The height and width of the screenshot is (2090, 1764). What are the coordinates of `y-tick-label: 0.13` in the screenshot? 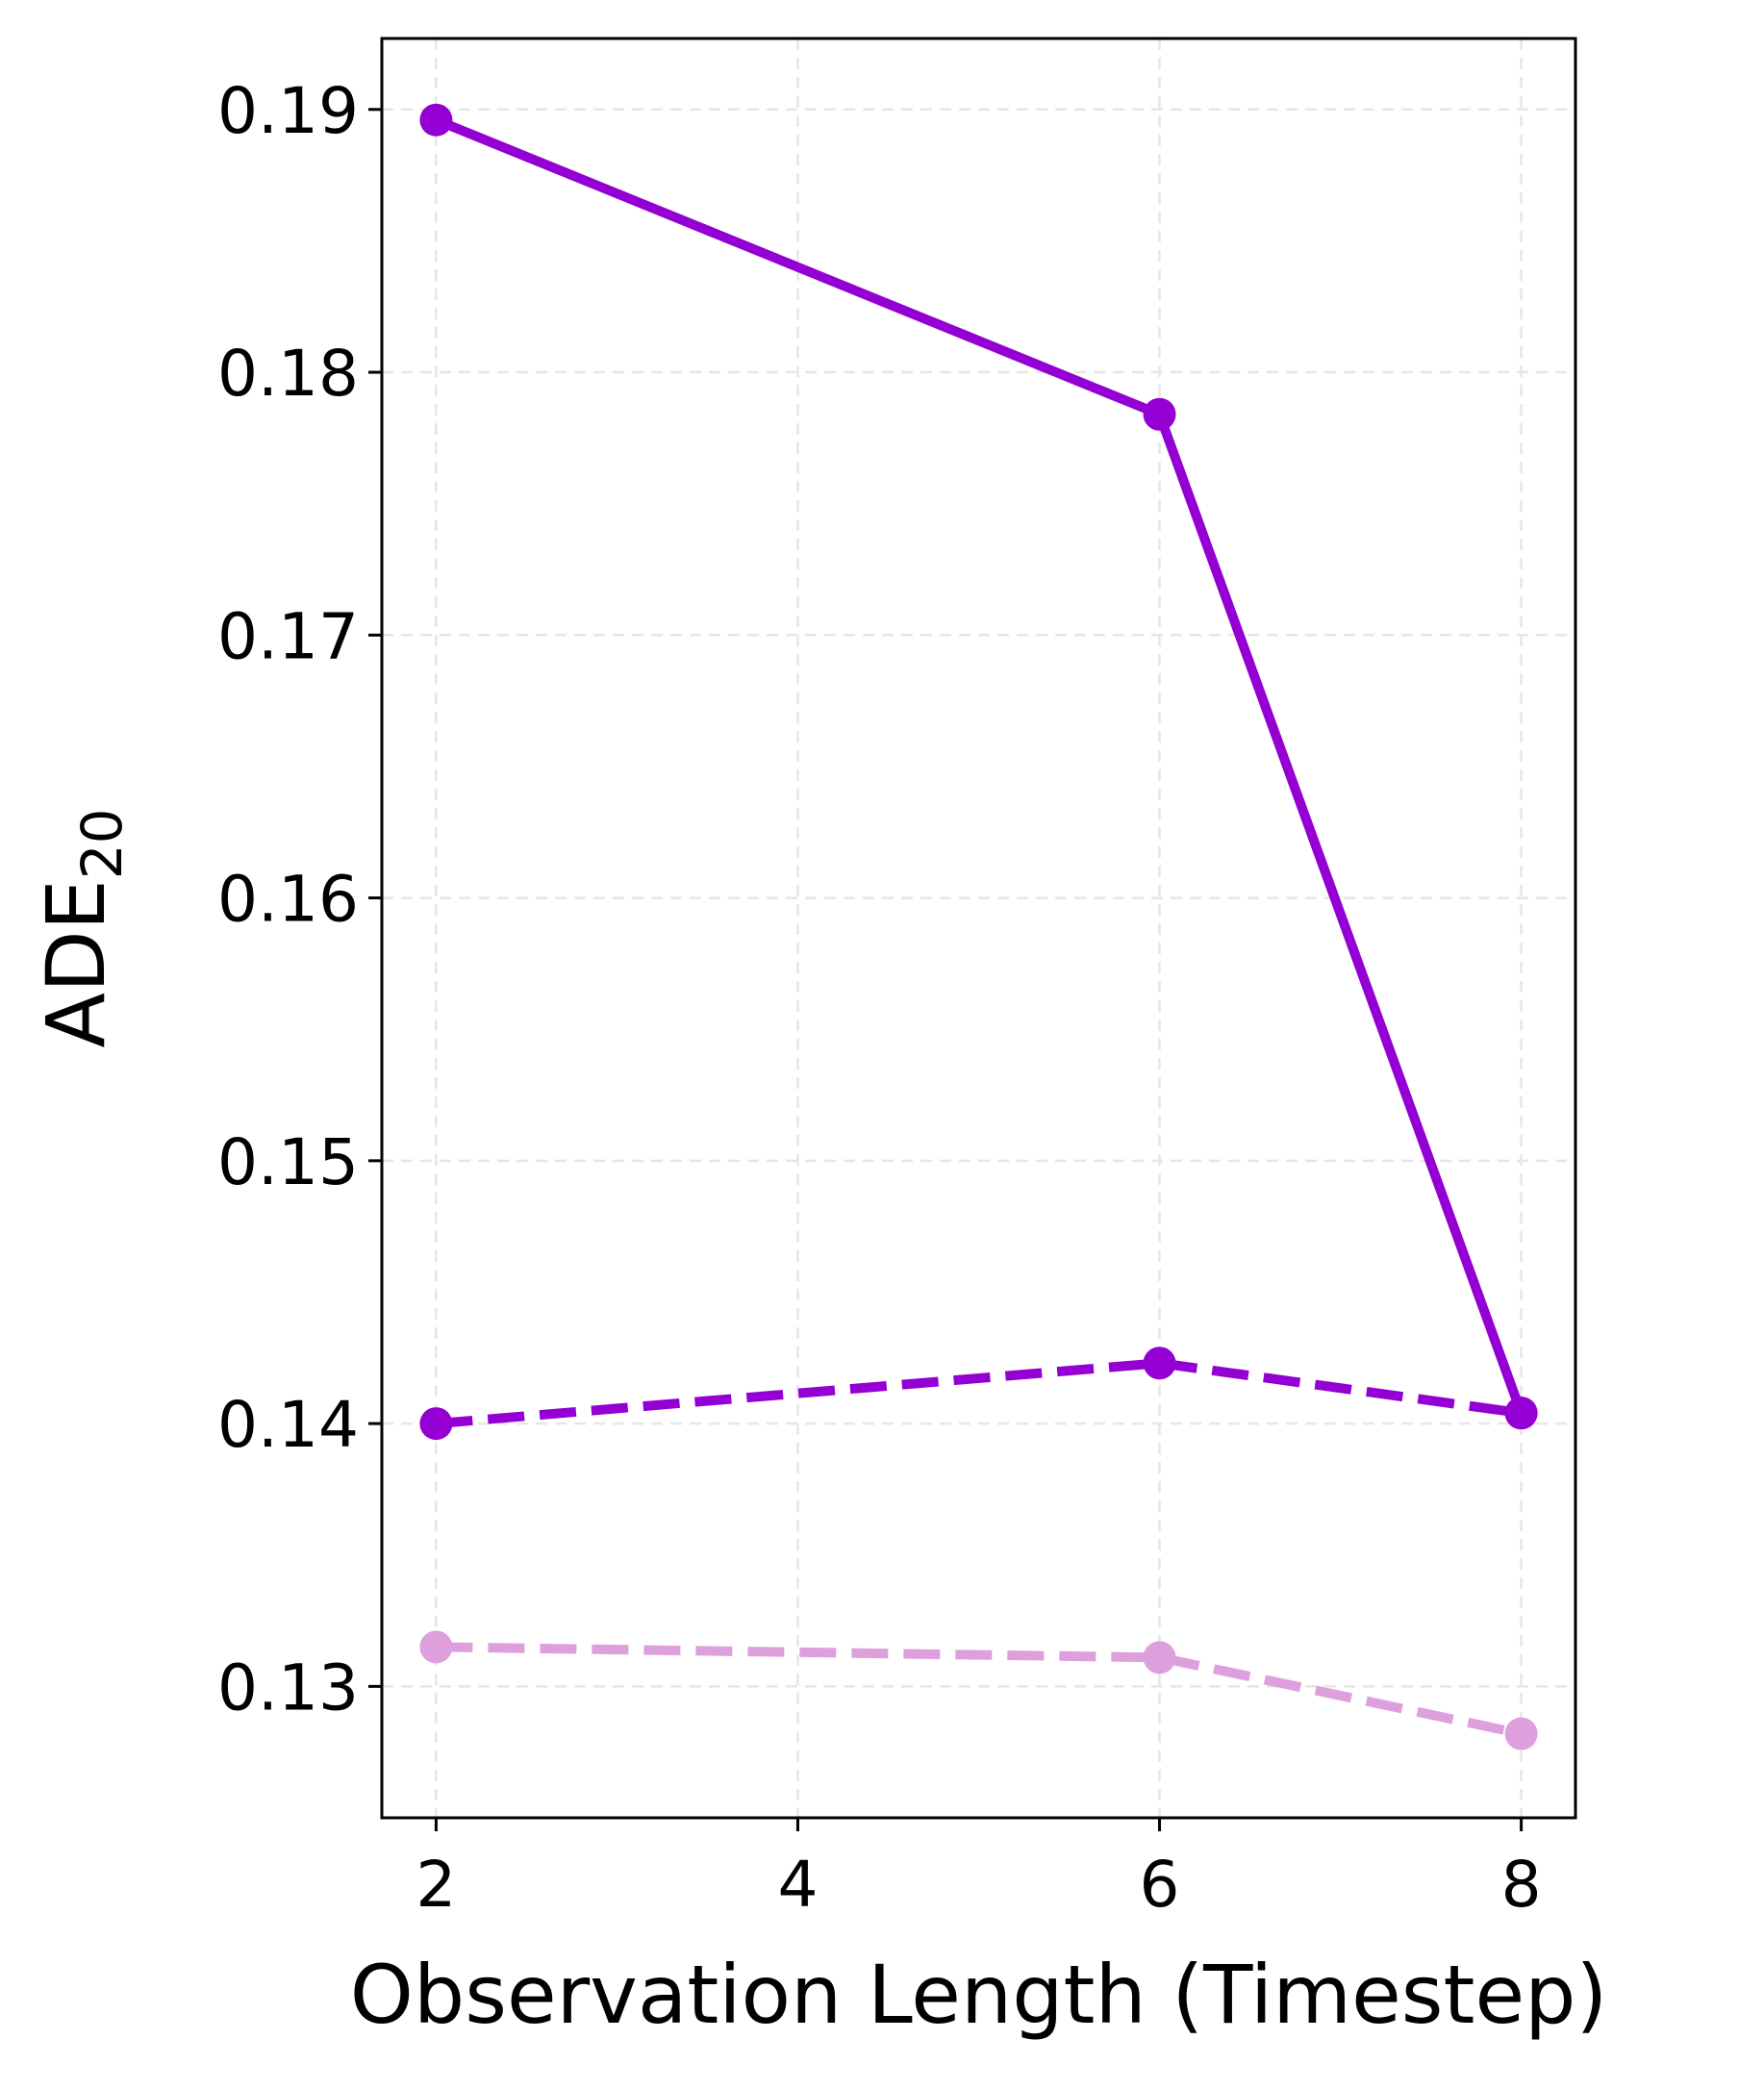 It's located at (288, 1687).